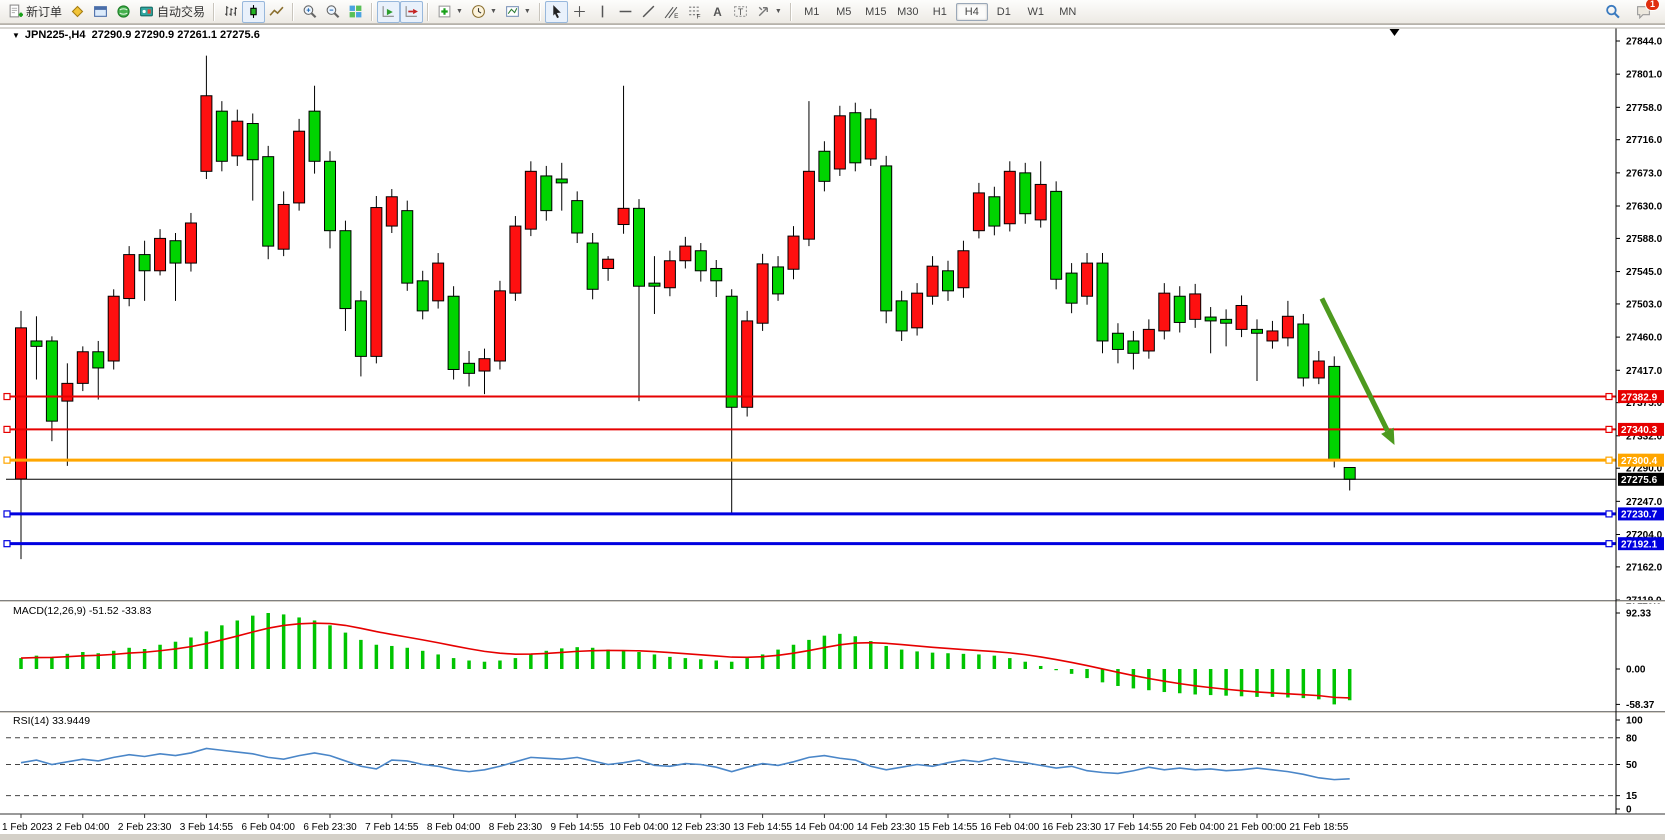  What do you see at coordinates (1036, 11) in the screenshot?
I see `timeframe-w1: W1` at bounding box center [1036, 11].